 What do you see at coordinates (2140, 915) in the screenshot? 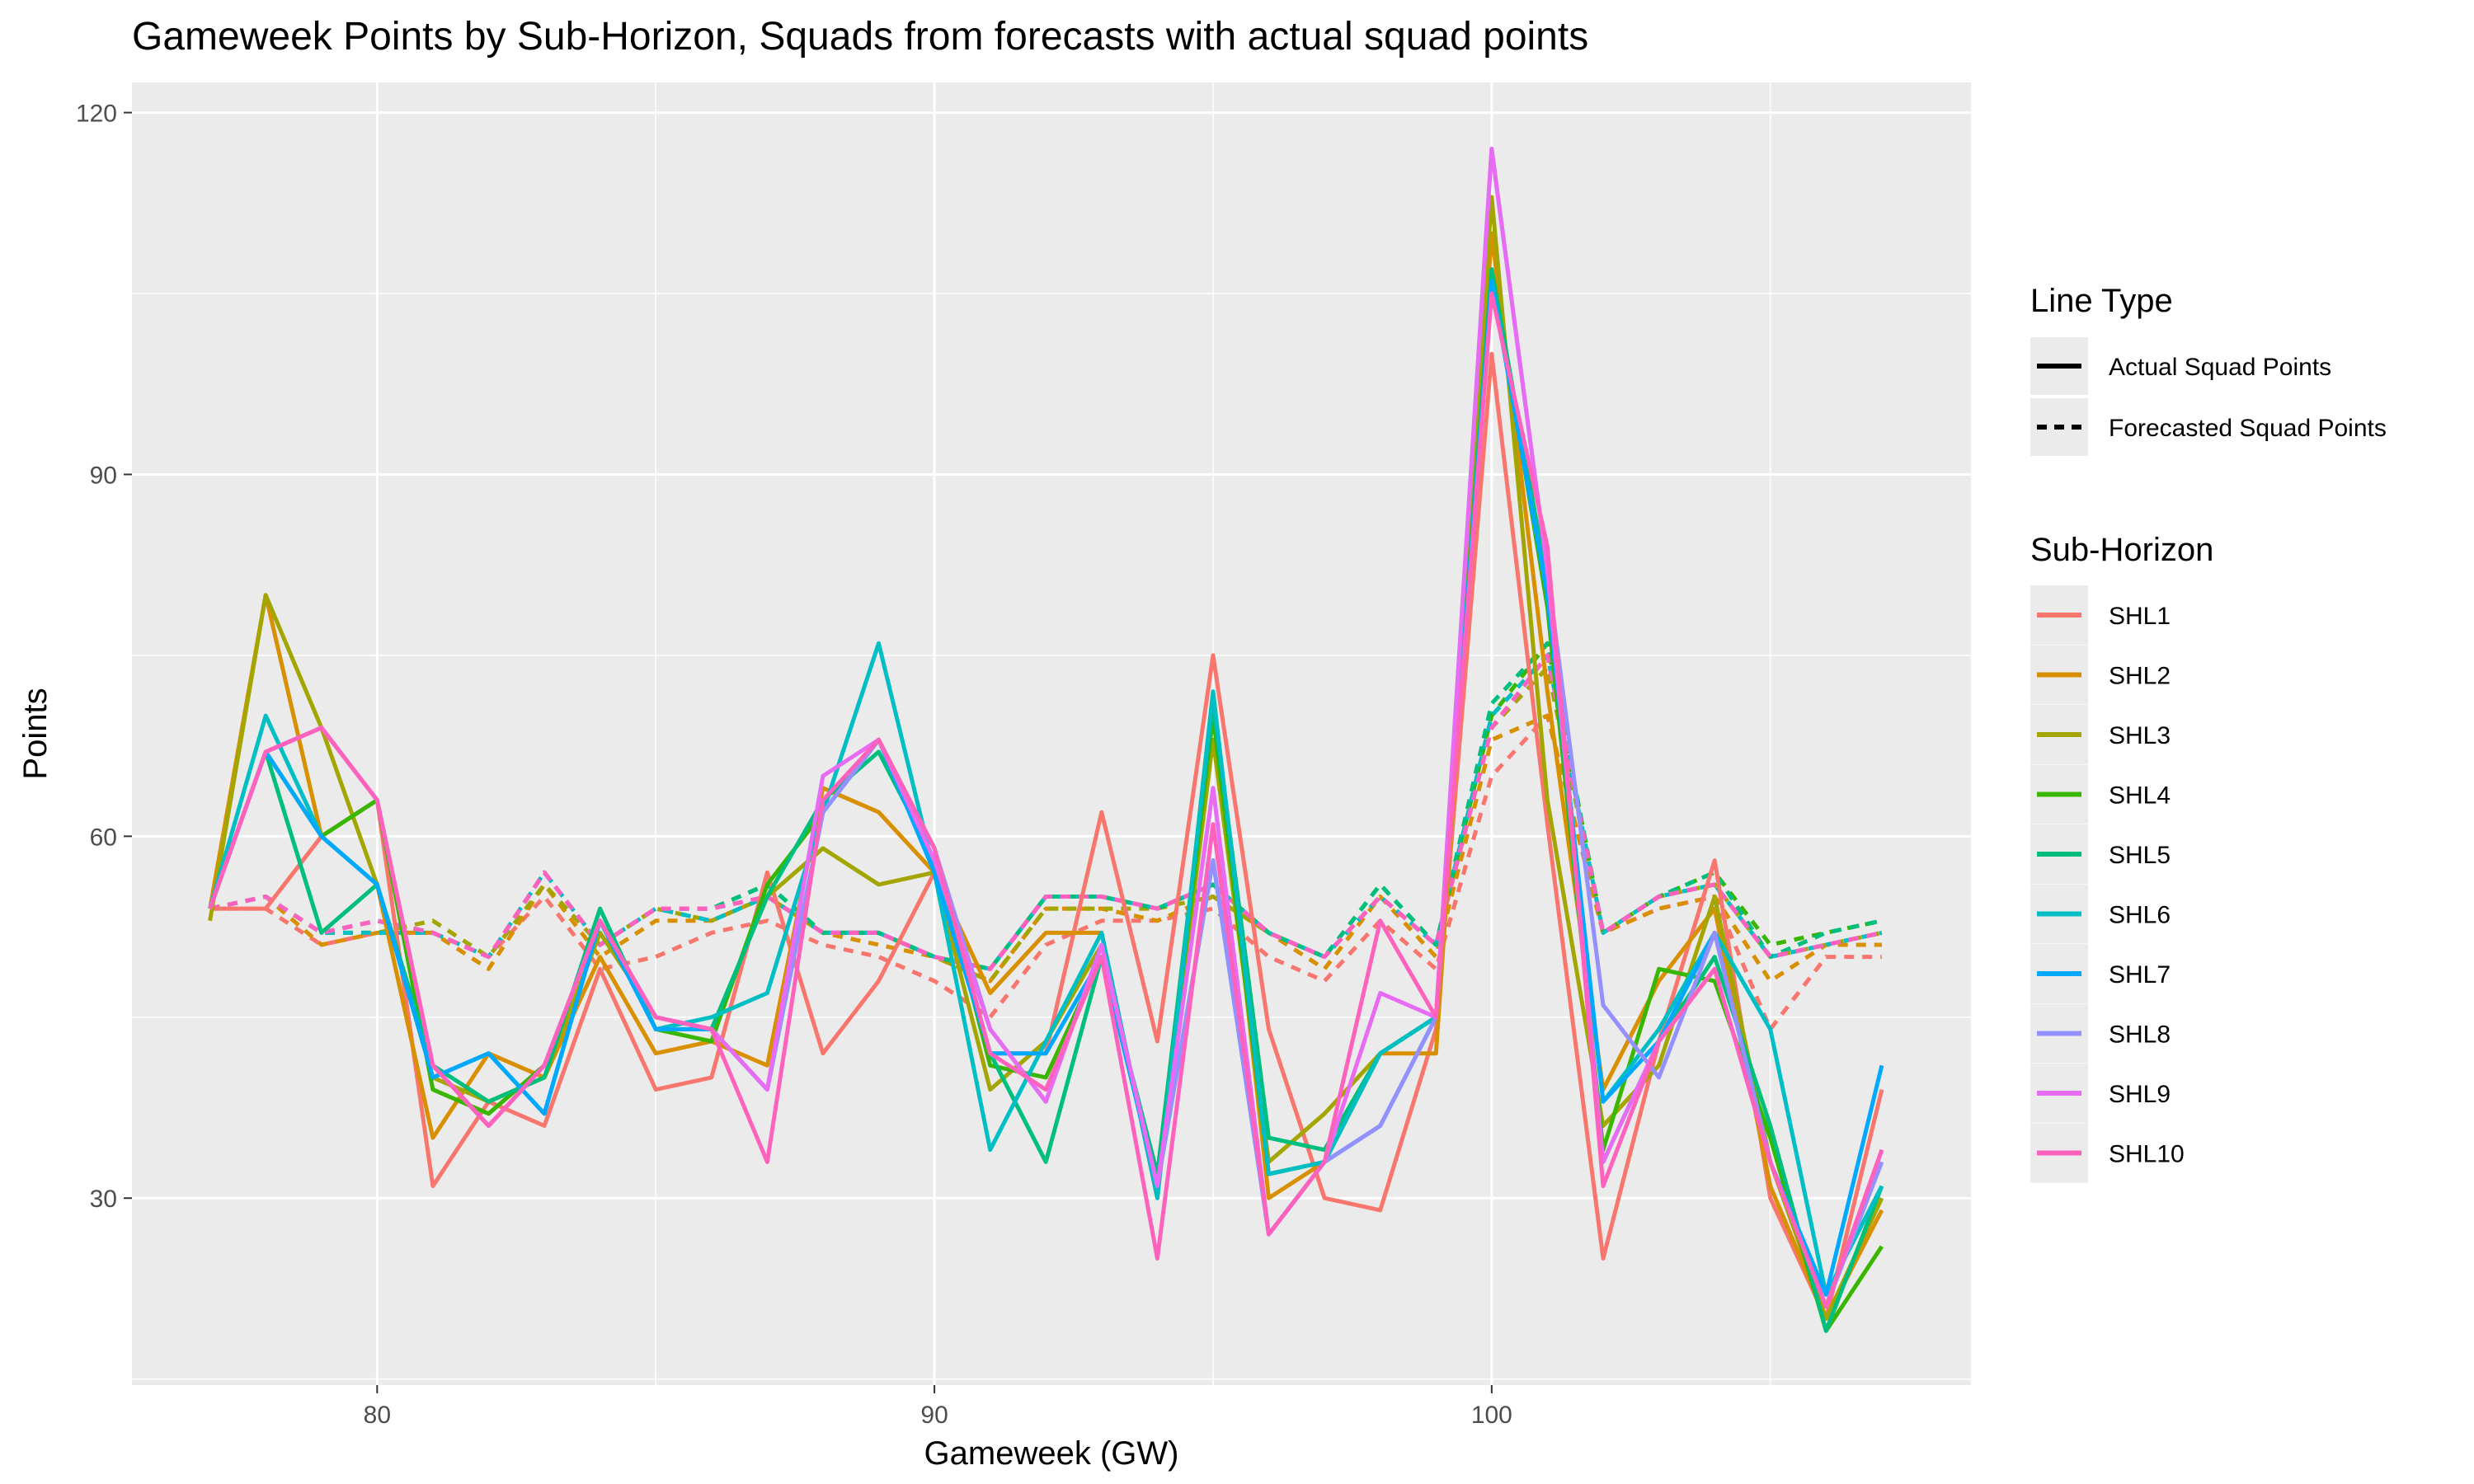
I see `legend-label-shl6: SHL6` at bounding box center [2140, 915].